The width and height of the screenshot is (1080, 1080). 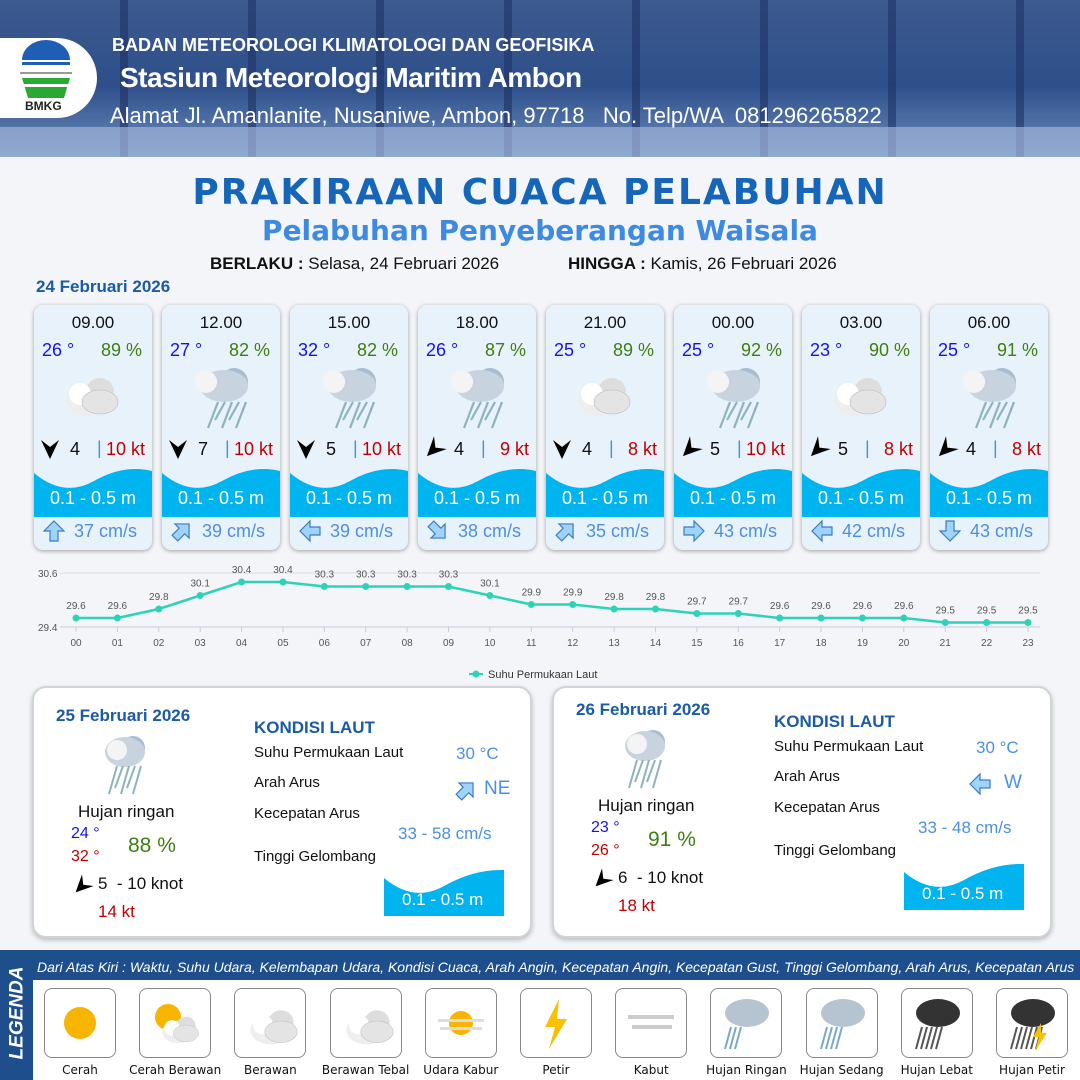 I want to click on day-date: 26 Februari 2026, so click(x=643, y=709).